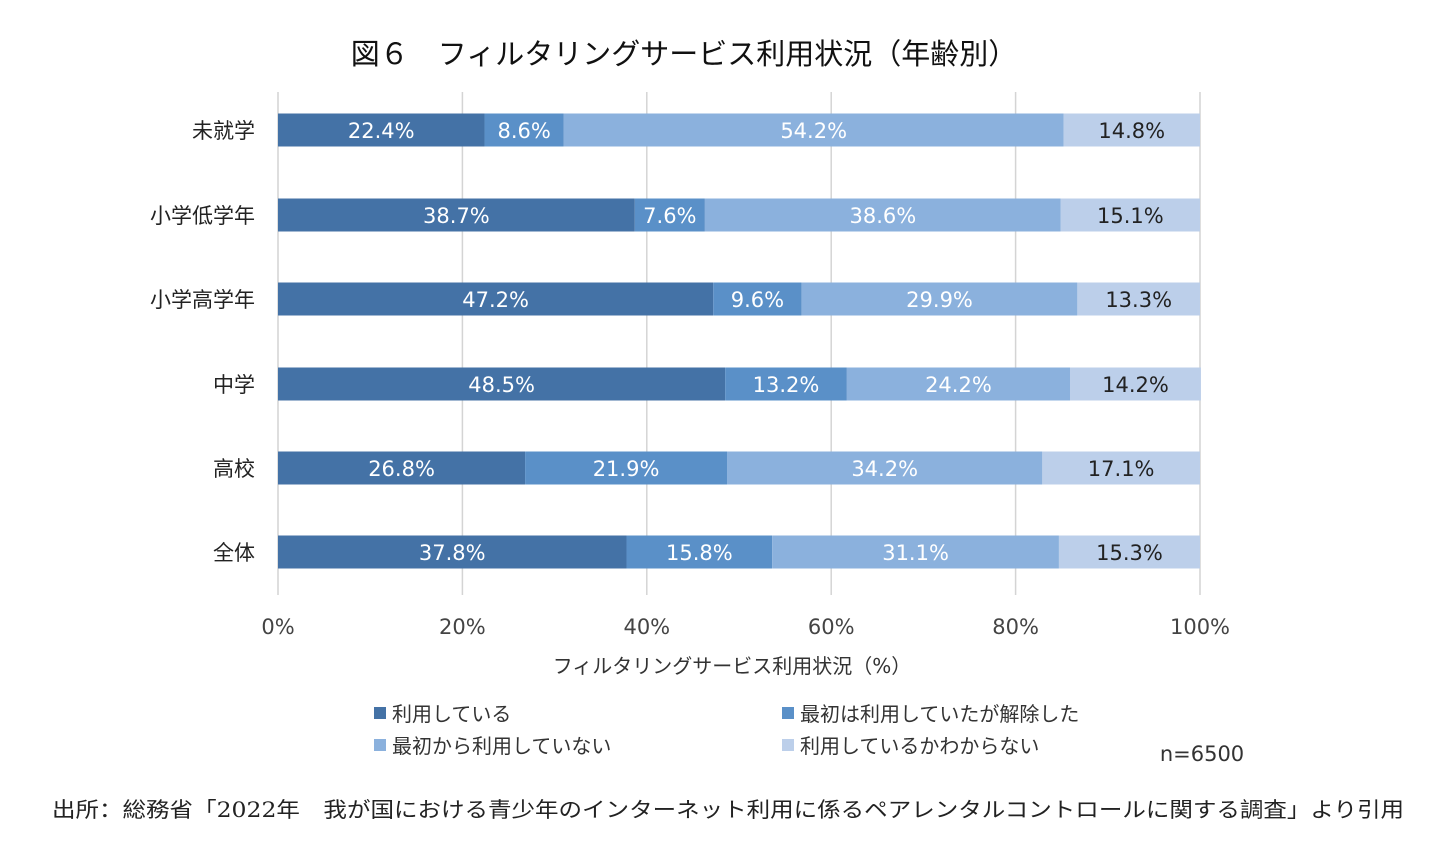 Image resolution: width=1437 pixels, height=863 pixels. What do you see at coordinates (831, 627) in the screenshot?
I see `x-tick-label: 60%` at bounding box center [831, 627].